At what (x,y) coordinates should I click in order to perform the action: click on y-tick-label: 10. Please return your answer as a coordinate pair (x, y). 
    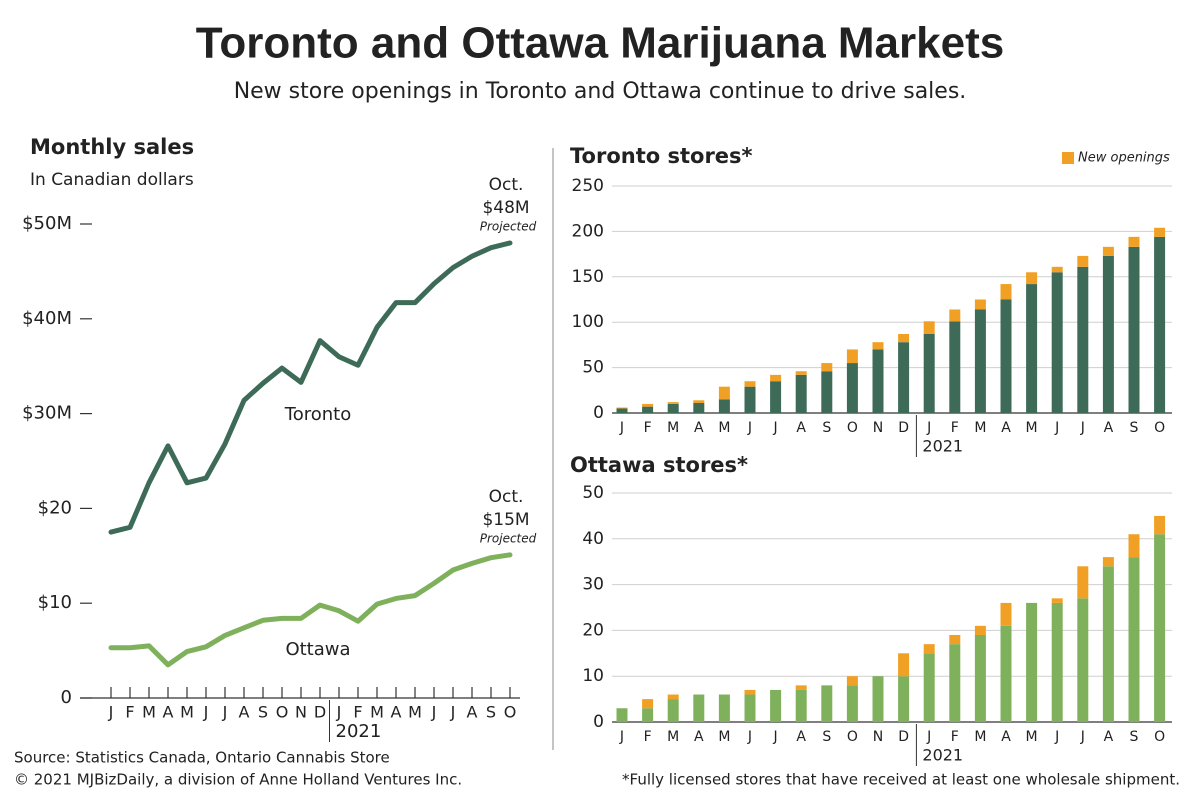
    Looking at the image, I should click on (593, 676).